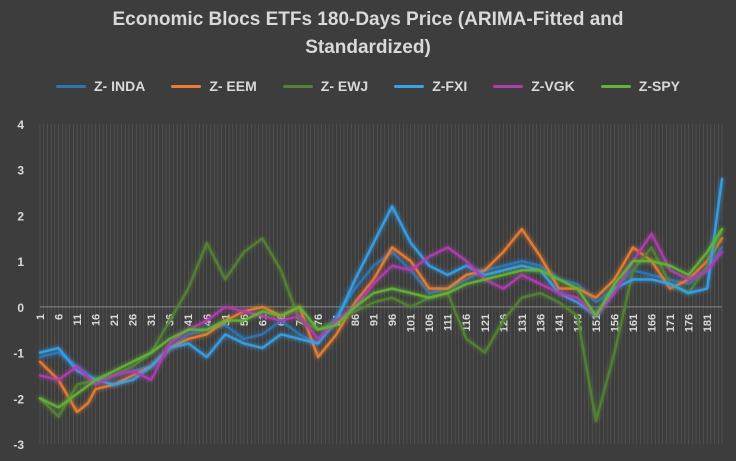  Describe the element at coordinates (78, 320) in the screenshot. I see `x-tick-label: 11` at that location.